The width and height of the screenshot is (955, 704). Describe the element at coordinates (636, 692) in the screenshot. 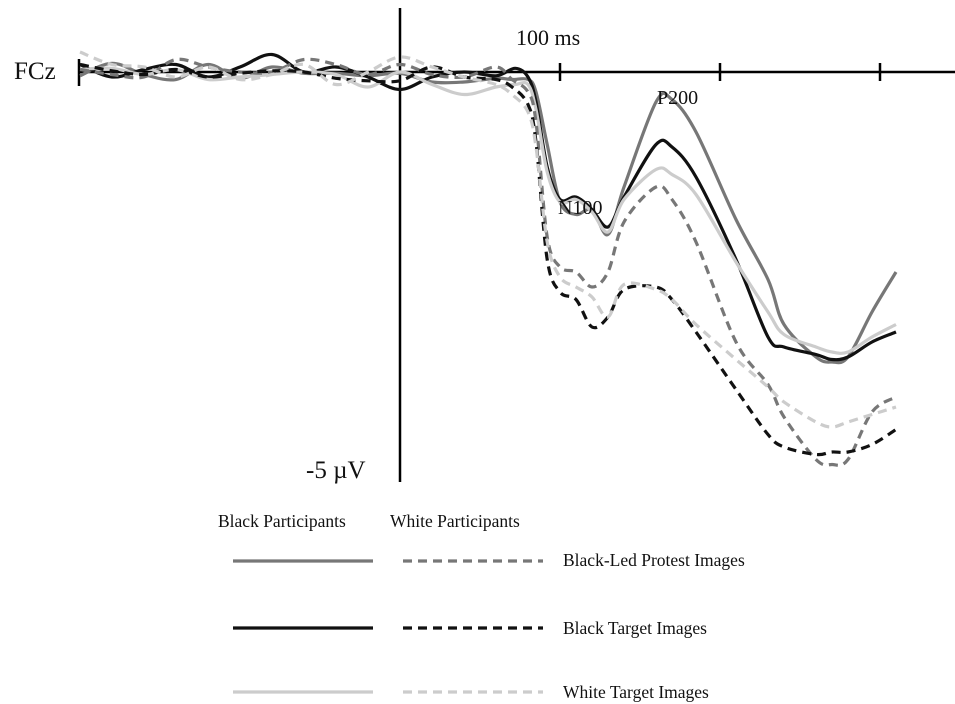

I see `legend-label-white-target: White Target Images` at that location.